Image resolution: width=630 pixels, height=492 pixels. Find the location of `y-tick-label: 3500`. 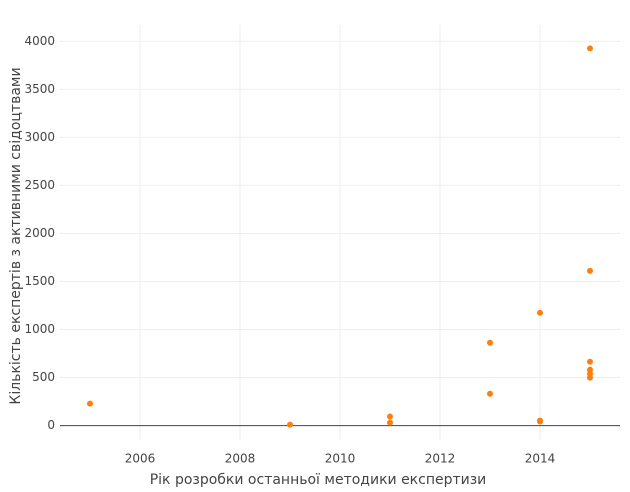

y-tick-label: 3500 is located at coordinates (39, 89).